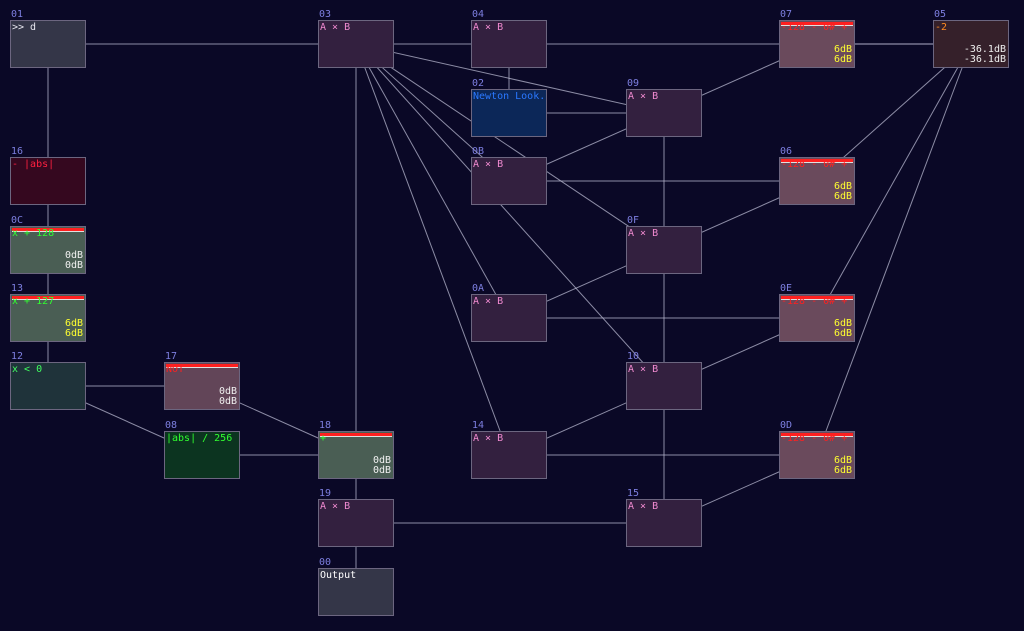 This screenshot has height=631, width=1024. I want to click on module-08: 08 |abs| / 256, so click(202, 449).